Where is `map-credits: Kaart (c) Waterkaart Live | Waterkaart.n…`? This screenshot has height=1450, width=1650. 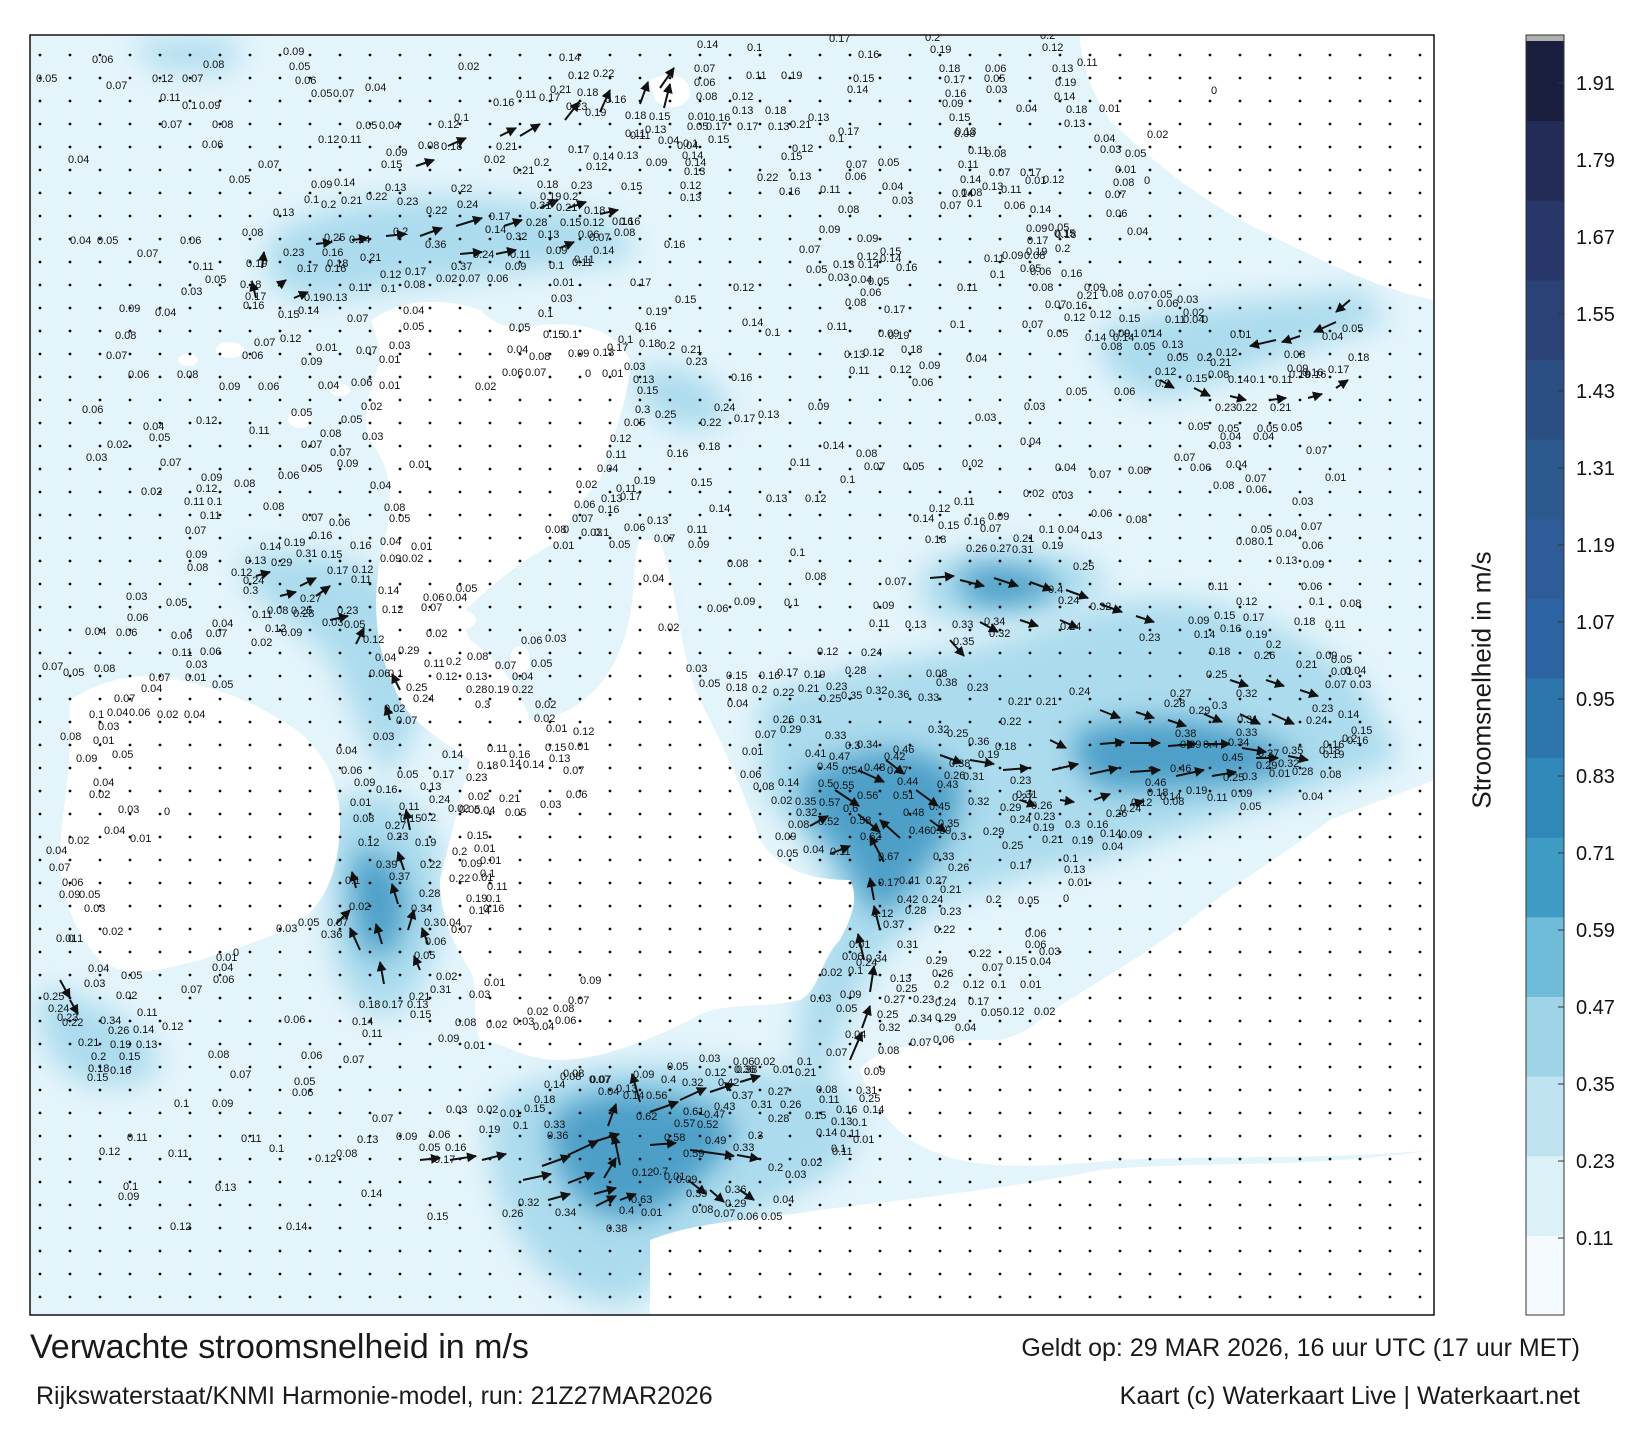
map-credits: Kaart (c) Waterkaart Live | Waterkaart.n… is located at coordinates (1349, 1396).